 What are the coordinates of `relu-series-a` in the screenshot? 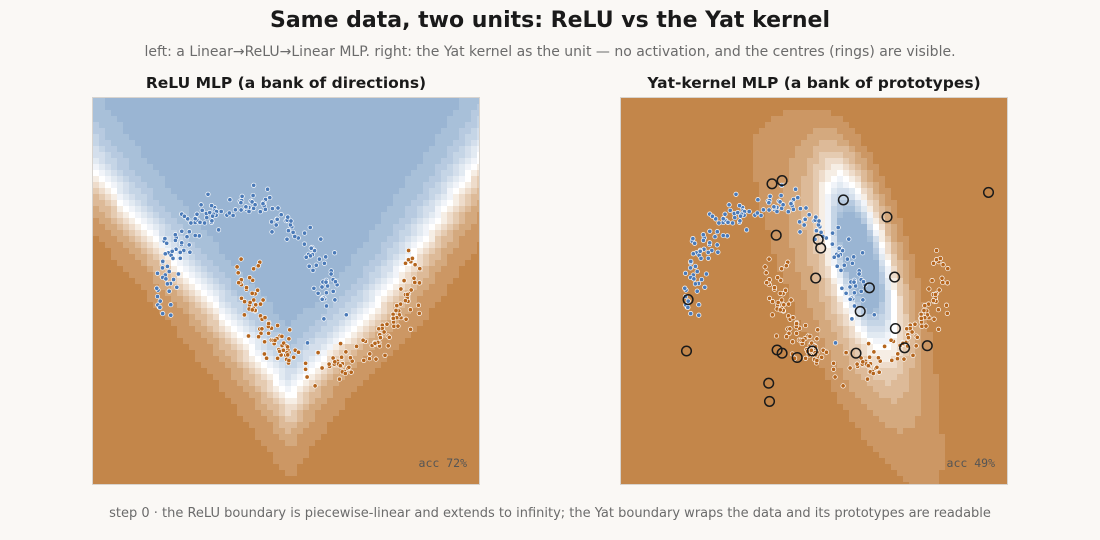 It's located at (251, 264).